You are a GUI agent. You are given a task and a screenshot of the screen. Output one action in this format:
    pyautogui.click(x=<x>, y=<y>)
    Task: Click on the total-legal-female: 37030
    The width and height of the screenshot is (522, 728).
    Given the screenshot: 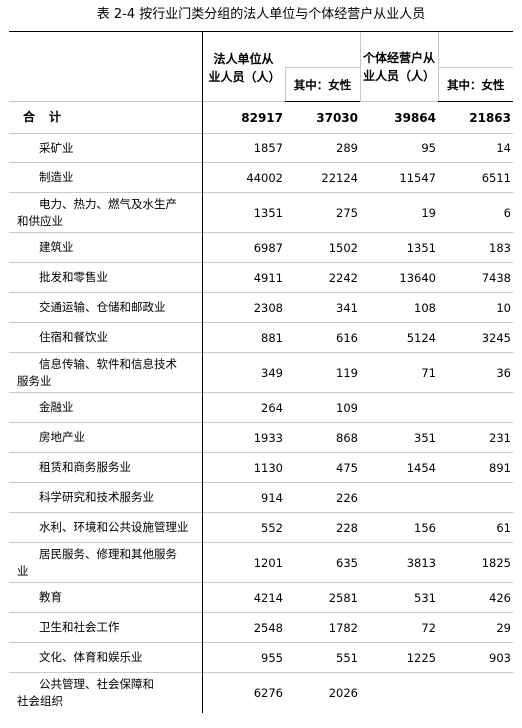 What is the action you would take?
    pyautogui.click(x=322, y=117)
    